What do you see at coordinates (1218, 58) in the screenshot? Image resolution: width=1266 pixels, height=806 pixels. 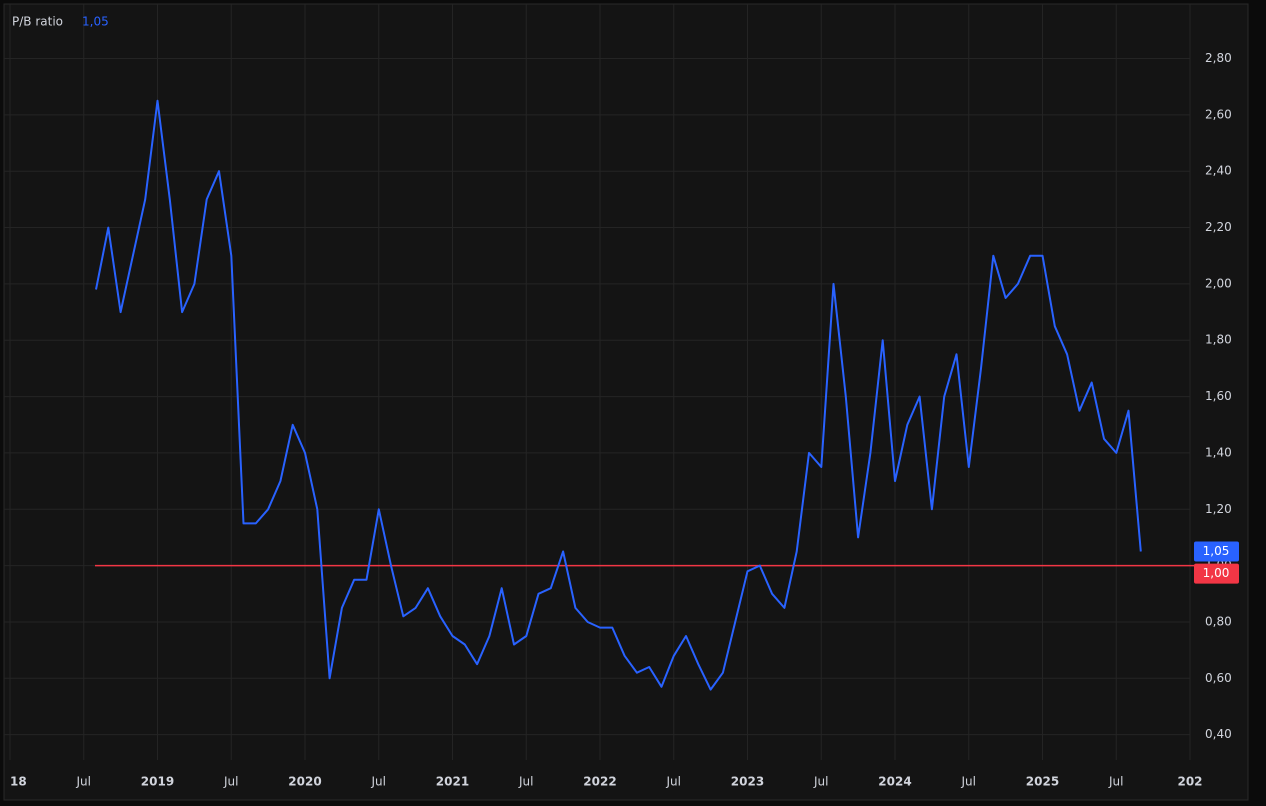 I see `y-tick-label: 2,80` at bounding box center [1218, 58].